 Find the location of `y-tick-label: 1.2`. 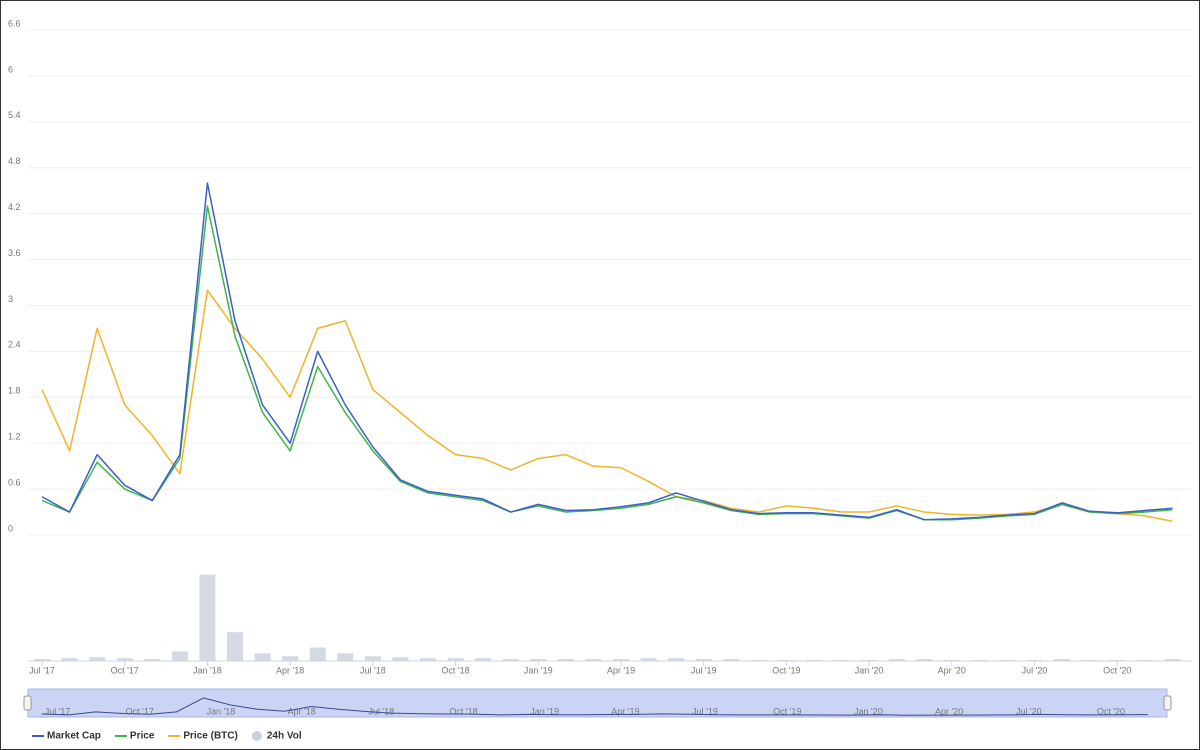

y-tick-label: 1.2 is located at coordinates (14, 437).